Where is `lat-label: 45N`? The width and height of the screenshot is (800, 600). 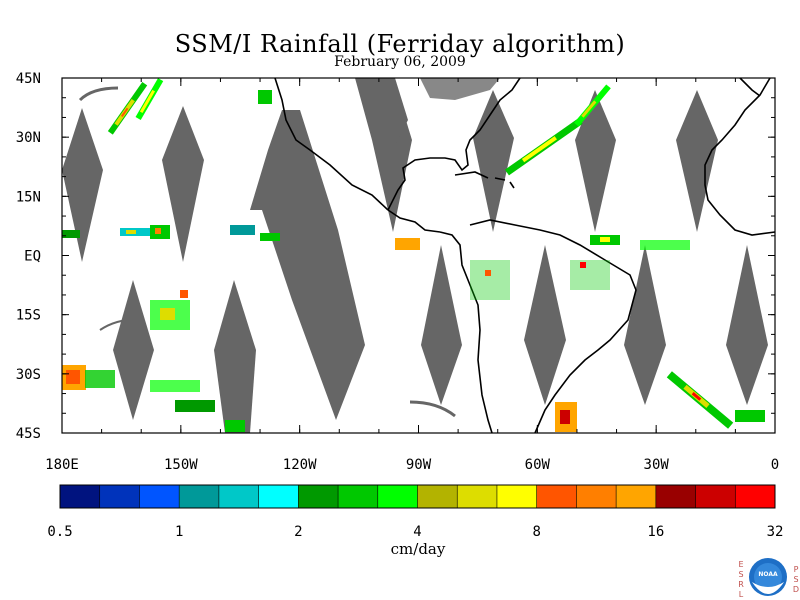 lat-label: 45N is located at coordinates (28, 79).